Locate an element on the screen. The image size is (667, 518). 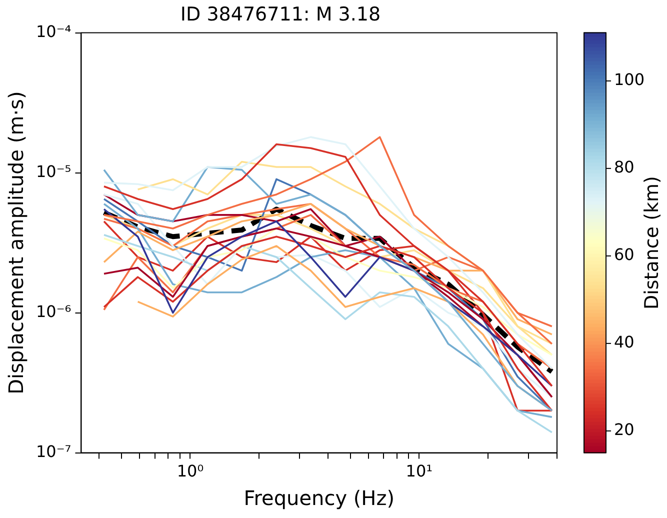
y-tick-label: 10⁻⁴ is located at coordinates (54, 31).